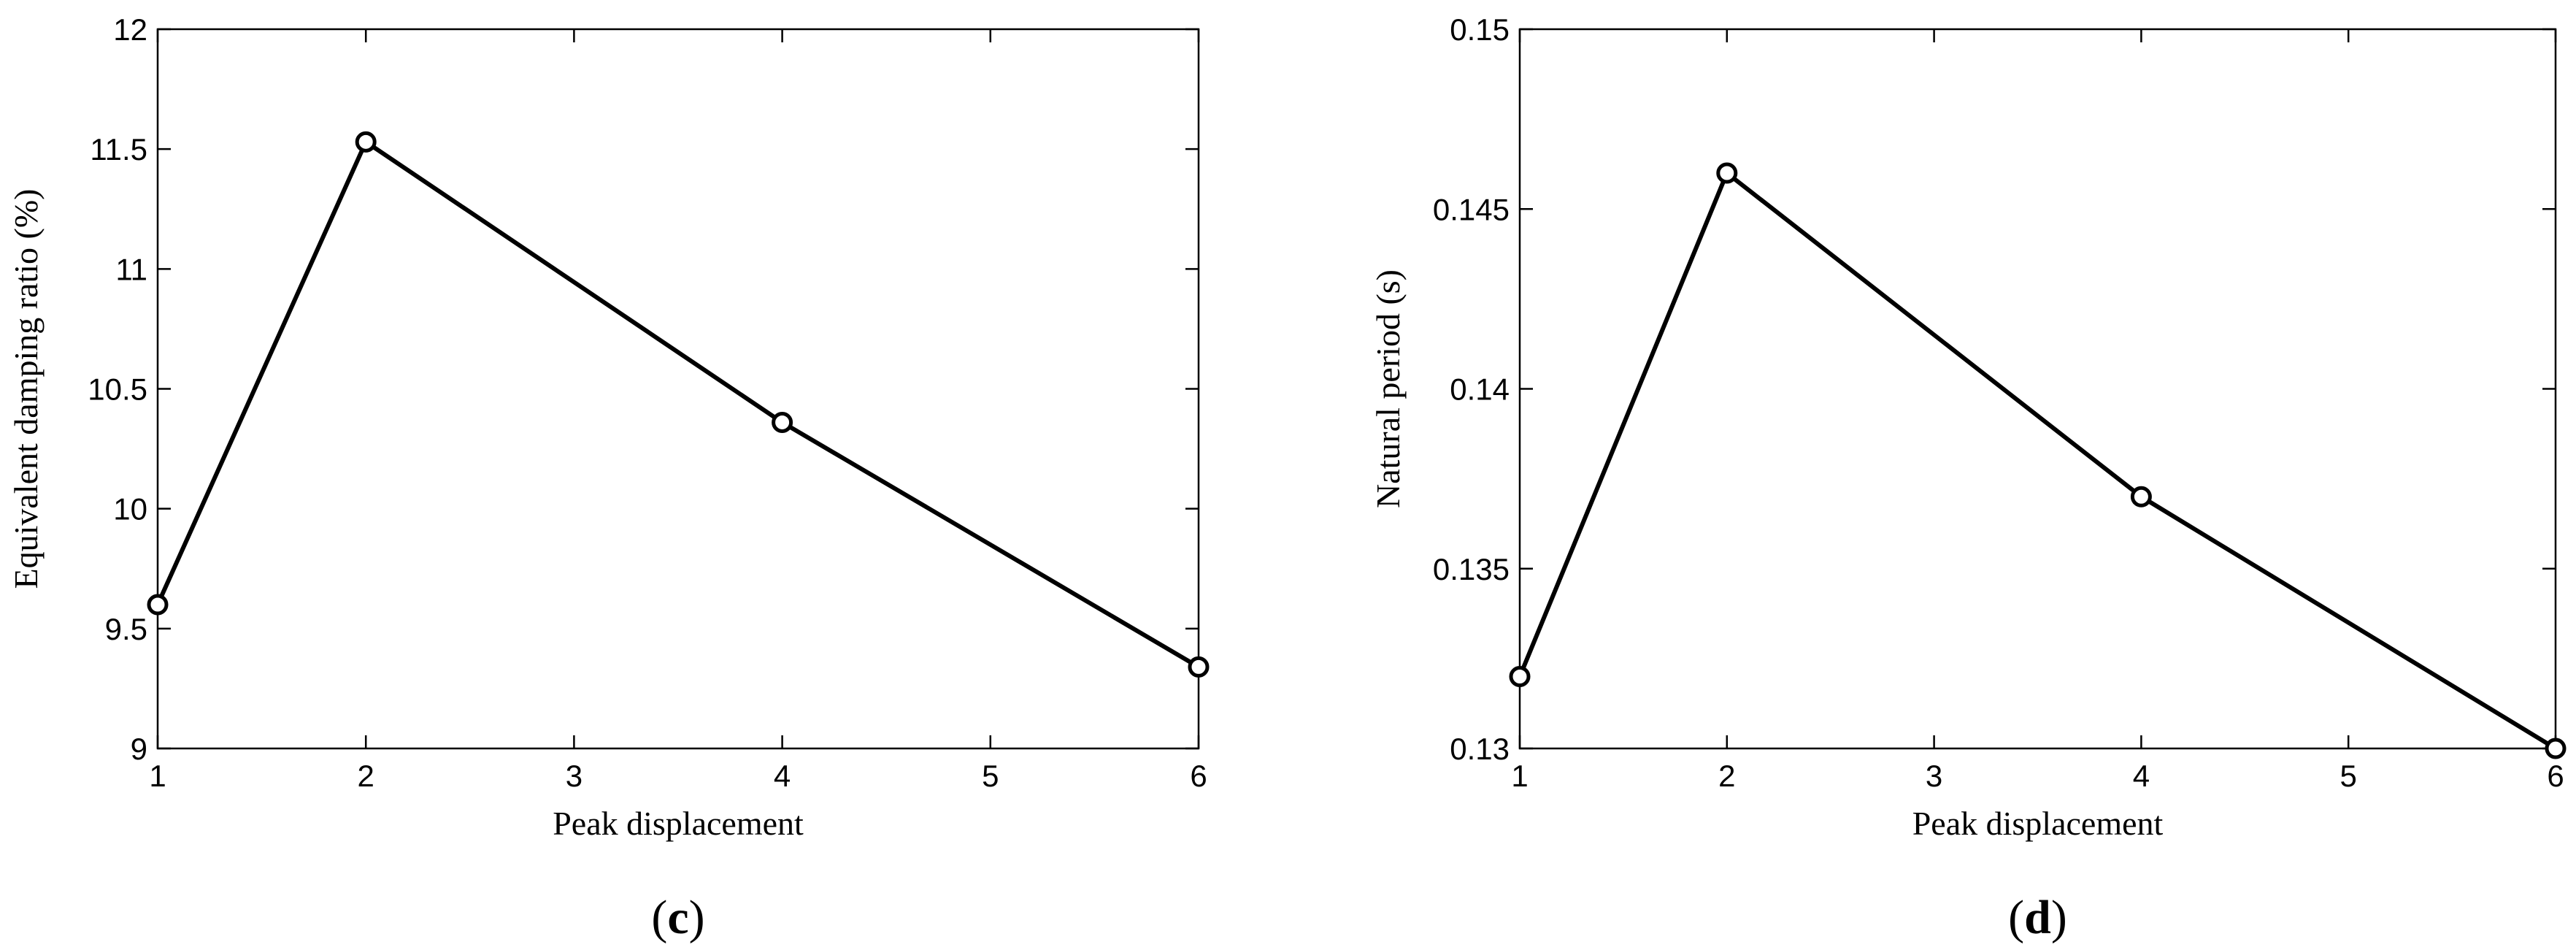 The image size is (2576, 950). What do you see at coordinates (1471, 209) in the screenshot?
I see `y-tick-label: 0.145` at bounding box center [1471, 209].